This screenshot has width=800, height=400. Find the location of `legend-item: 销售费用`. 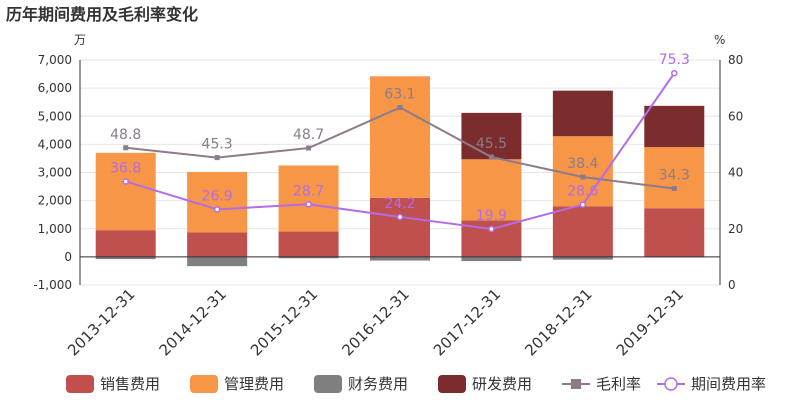

legend-item: 销售费用 is located at coordinates (113, 384).